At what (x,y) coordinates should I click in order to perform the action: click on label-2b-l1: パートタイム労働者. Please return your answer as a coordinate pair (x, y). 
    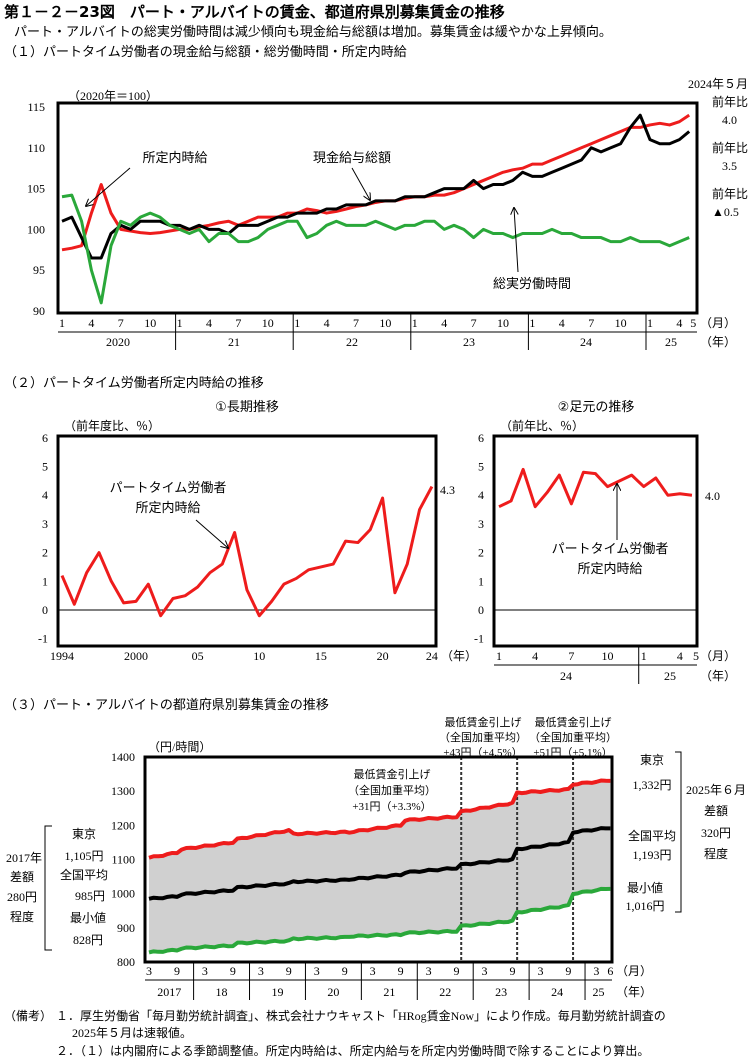
    Looking at the image, I should click on (610, 549).